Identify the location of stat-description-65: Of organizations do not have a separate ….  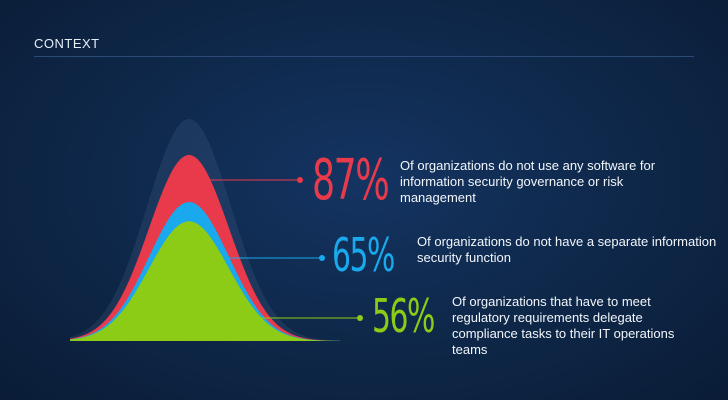
(567, 249).